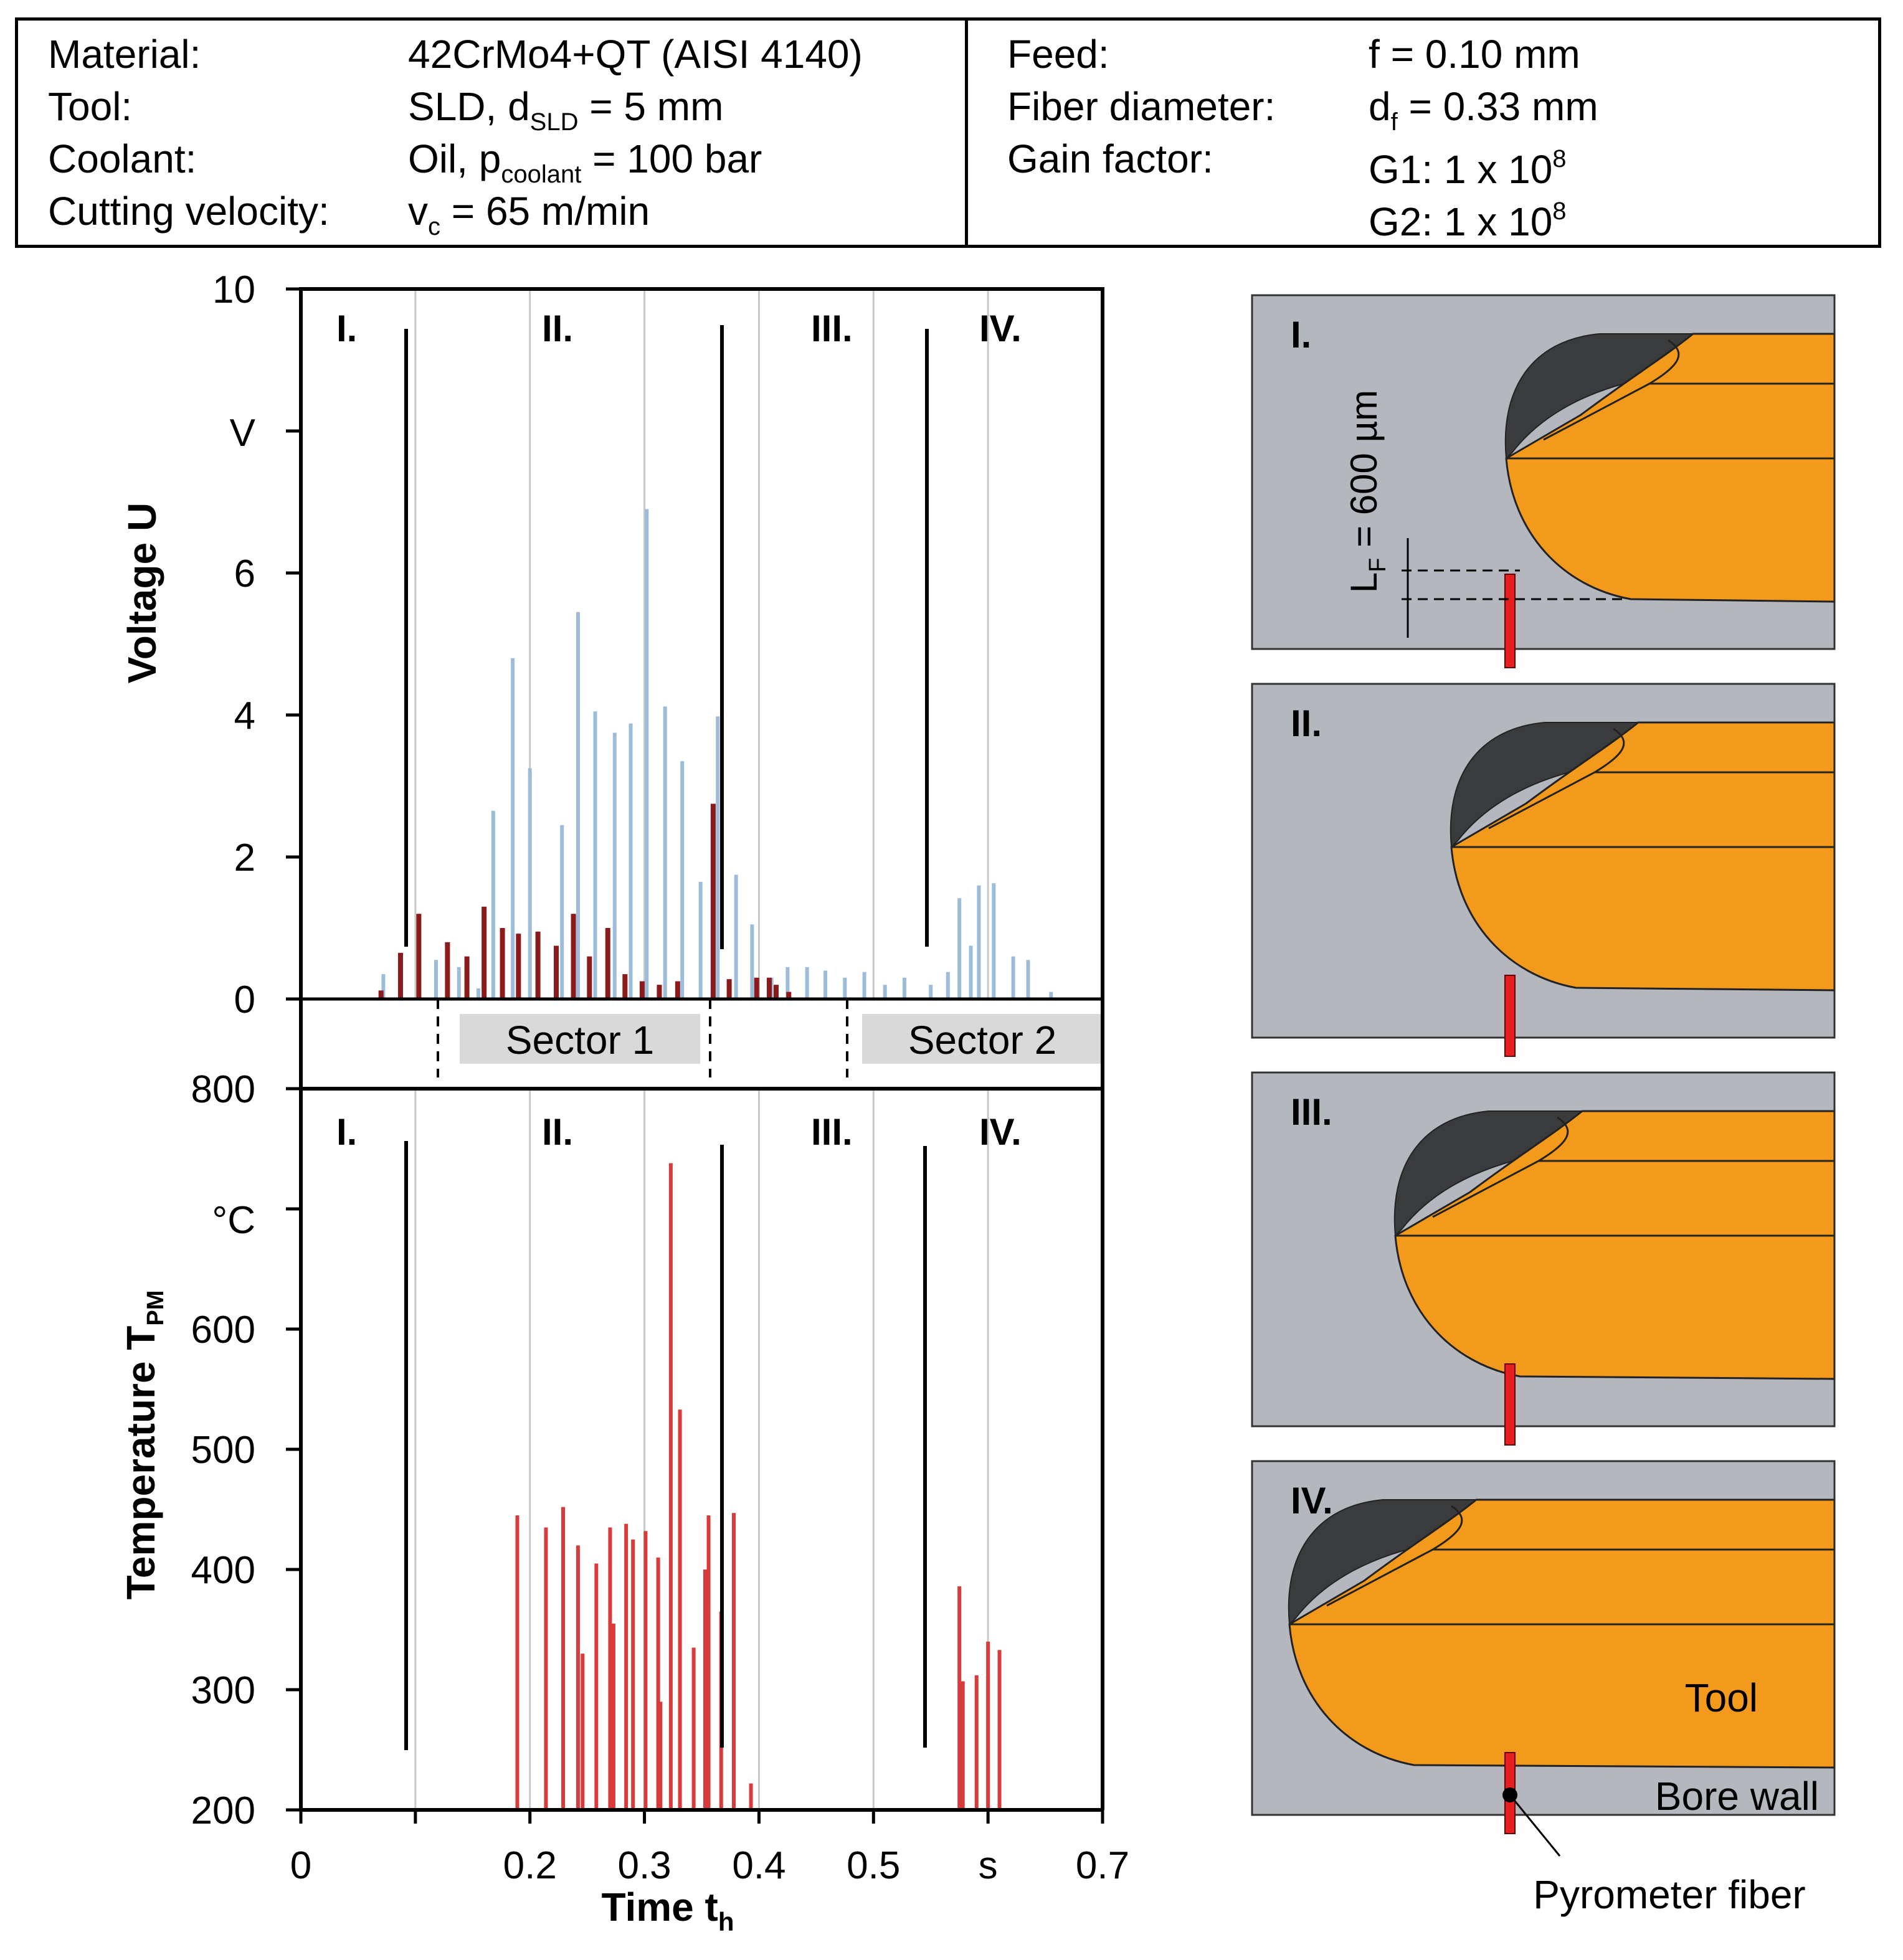 The image size is (1903, 1960). What do you see at coordinates (1000, 329) in the screenshot?
I see `voltage-phase-4-label: IV.` at bounding box center [1000, 329].